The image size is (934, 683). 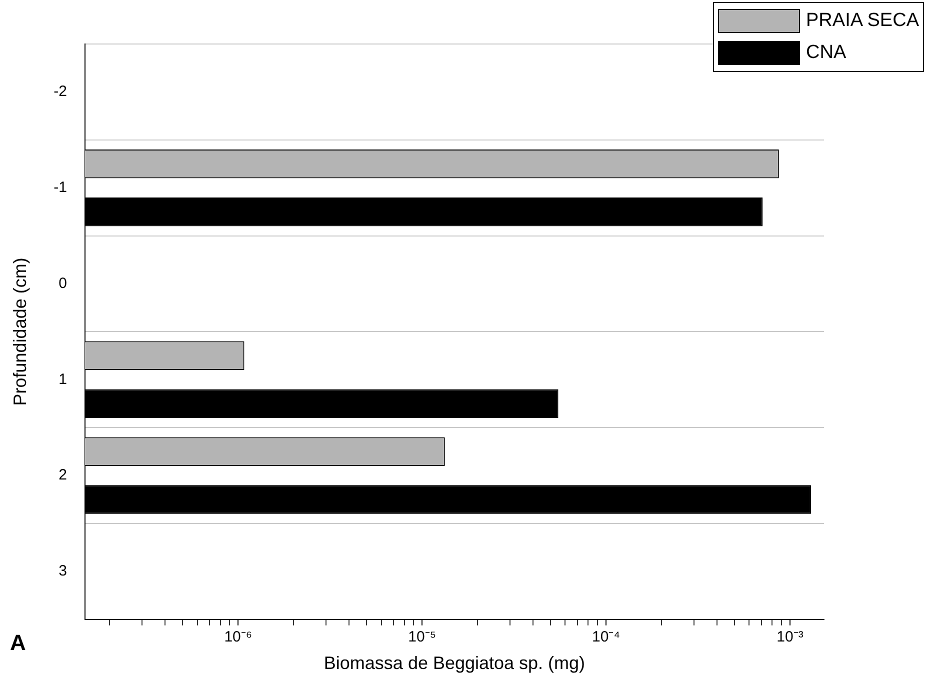 What do you see at coordinates (606, 637) in the screenshot?
I see `x-tick-label: 10⁻⁴` at bounding box center [606, 637].